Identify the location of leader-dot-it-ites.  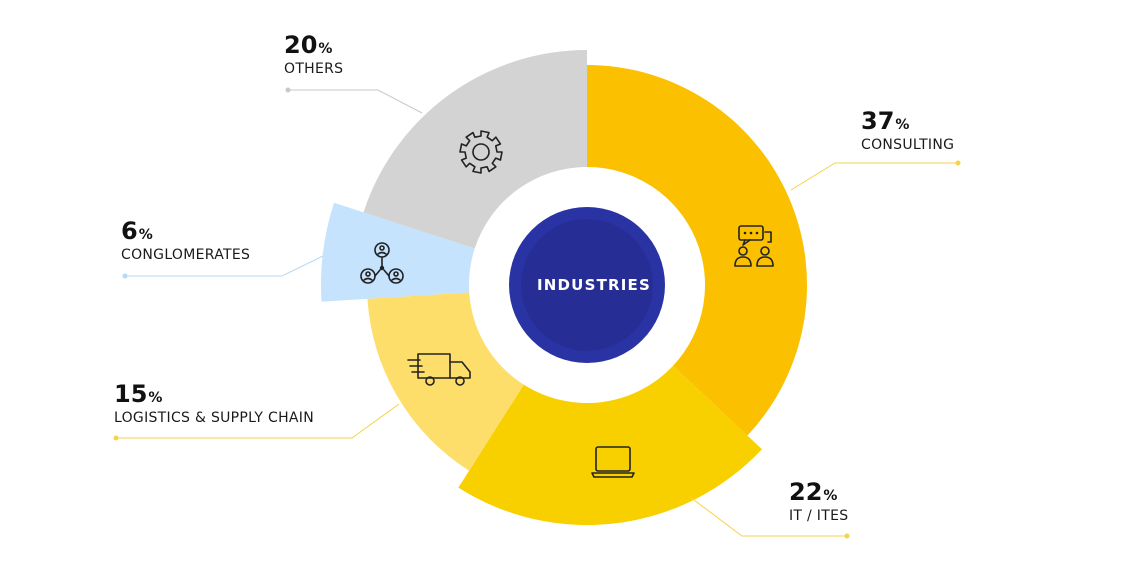
(847, 536).